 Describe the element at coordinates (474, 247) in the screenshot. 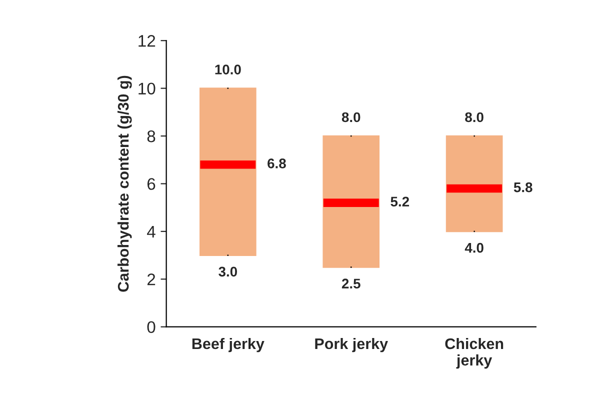

I see `annotation: 4.0` at that location.